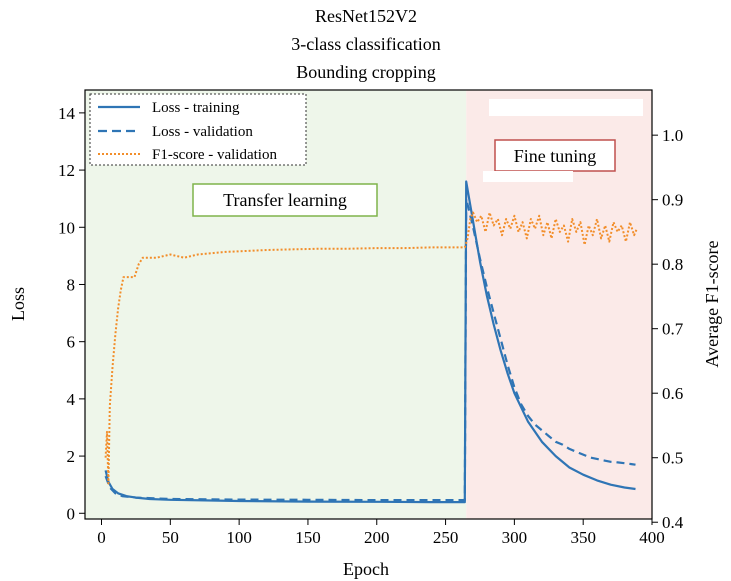  What do you see at coordinates (71, 284) in the screenshot?
I see `y-left-tick-label-4: 8` at bounding box center [71, 284].